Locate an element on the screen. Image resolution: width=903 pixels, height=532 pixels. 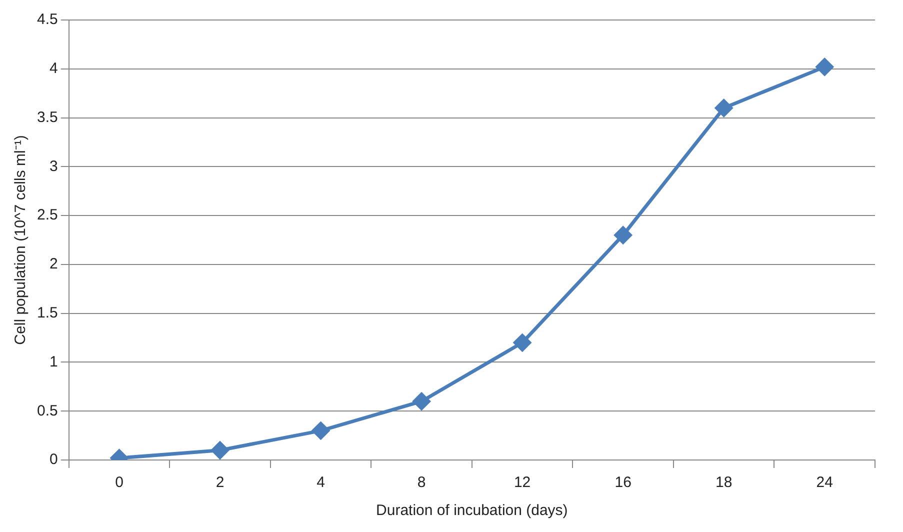
y-tick-label: 4.5 is located at coordinates (47, 19).